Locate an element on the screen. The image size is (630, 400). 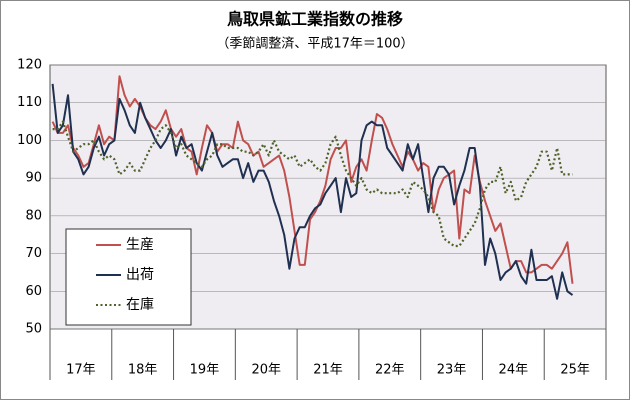
y-tick-label: 70 is located at coordinates (33, 253).